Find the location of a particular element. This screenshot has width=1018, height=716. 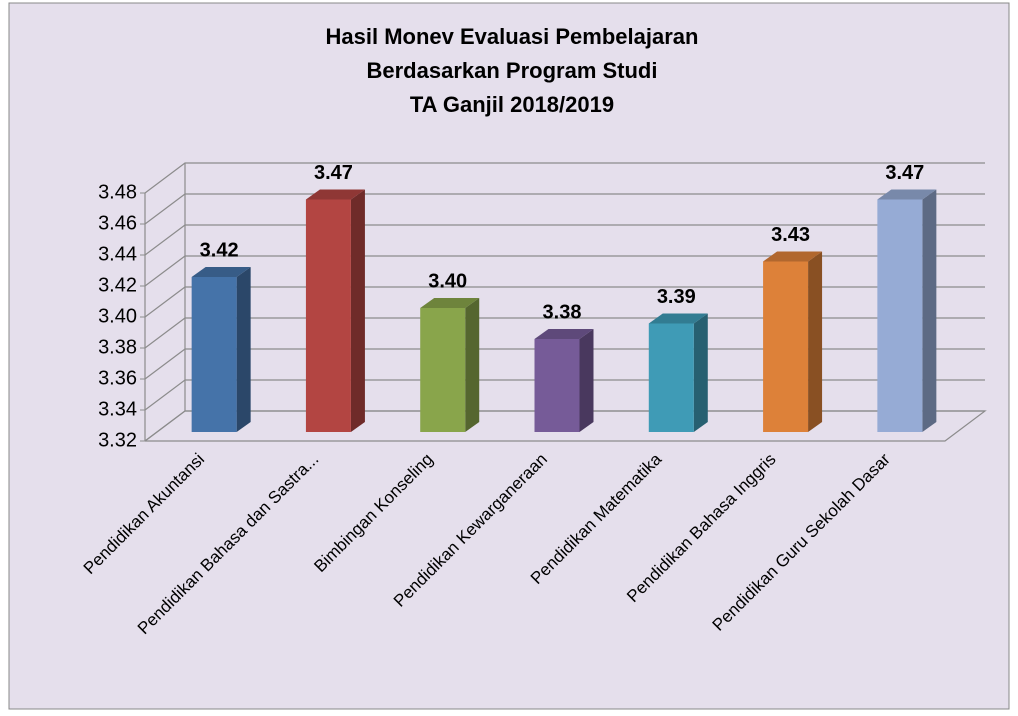

chart-title: TA Ganjil 2018/2019 is located at coordinates (512, 104).